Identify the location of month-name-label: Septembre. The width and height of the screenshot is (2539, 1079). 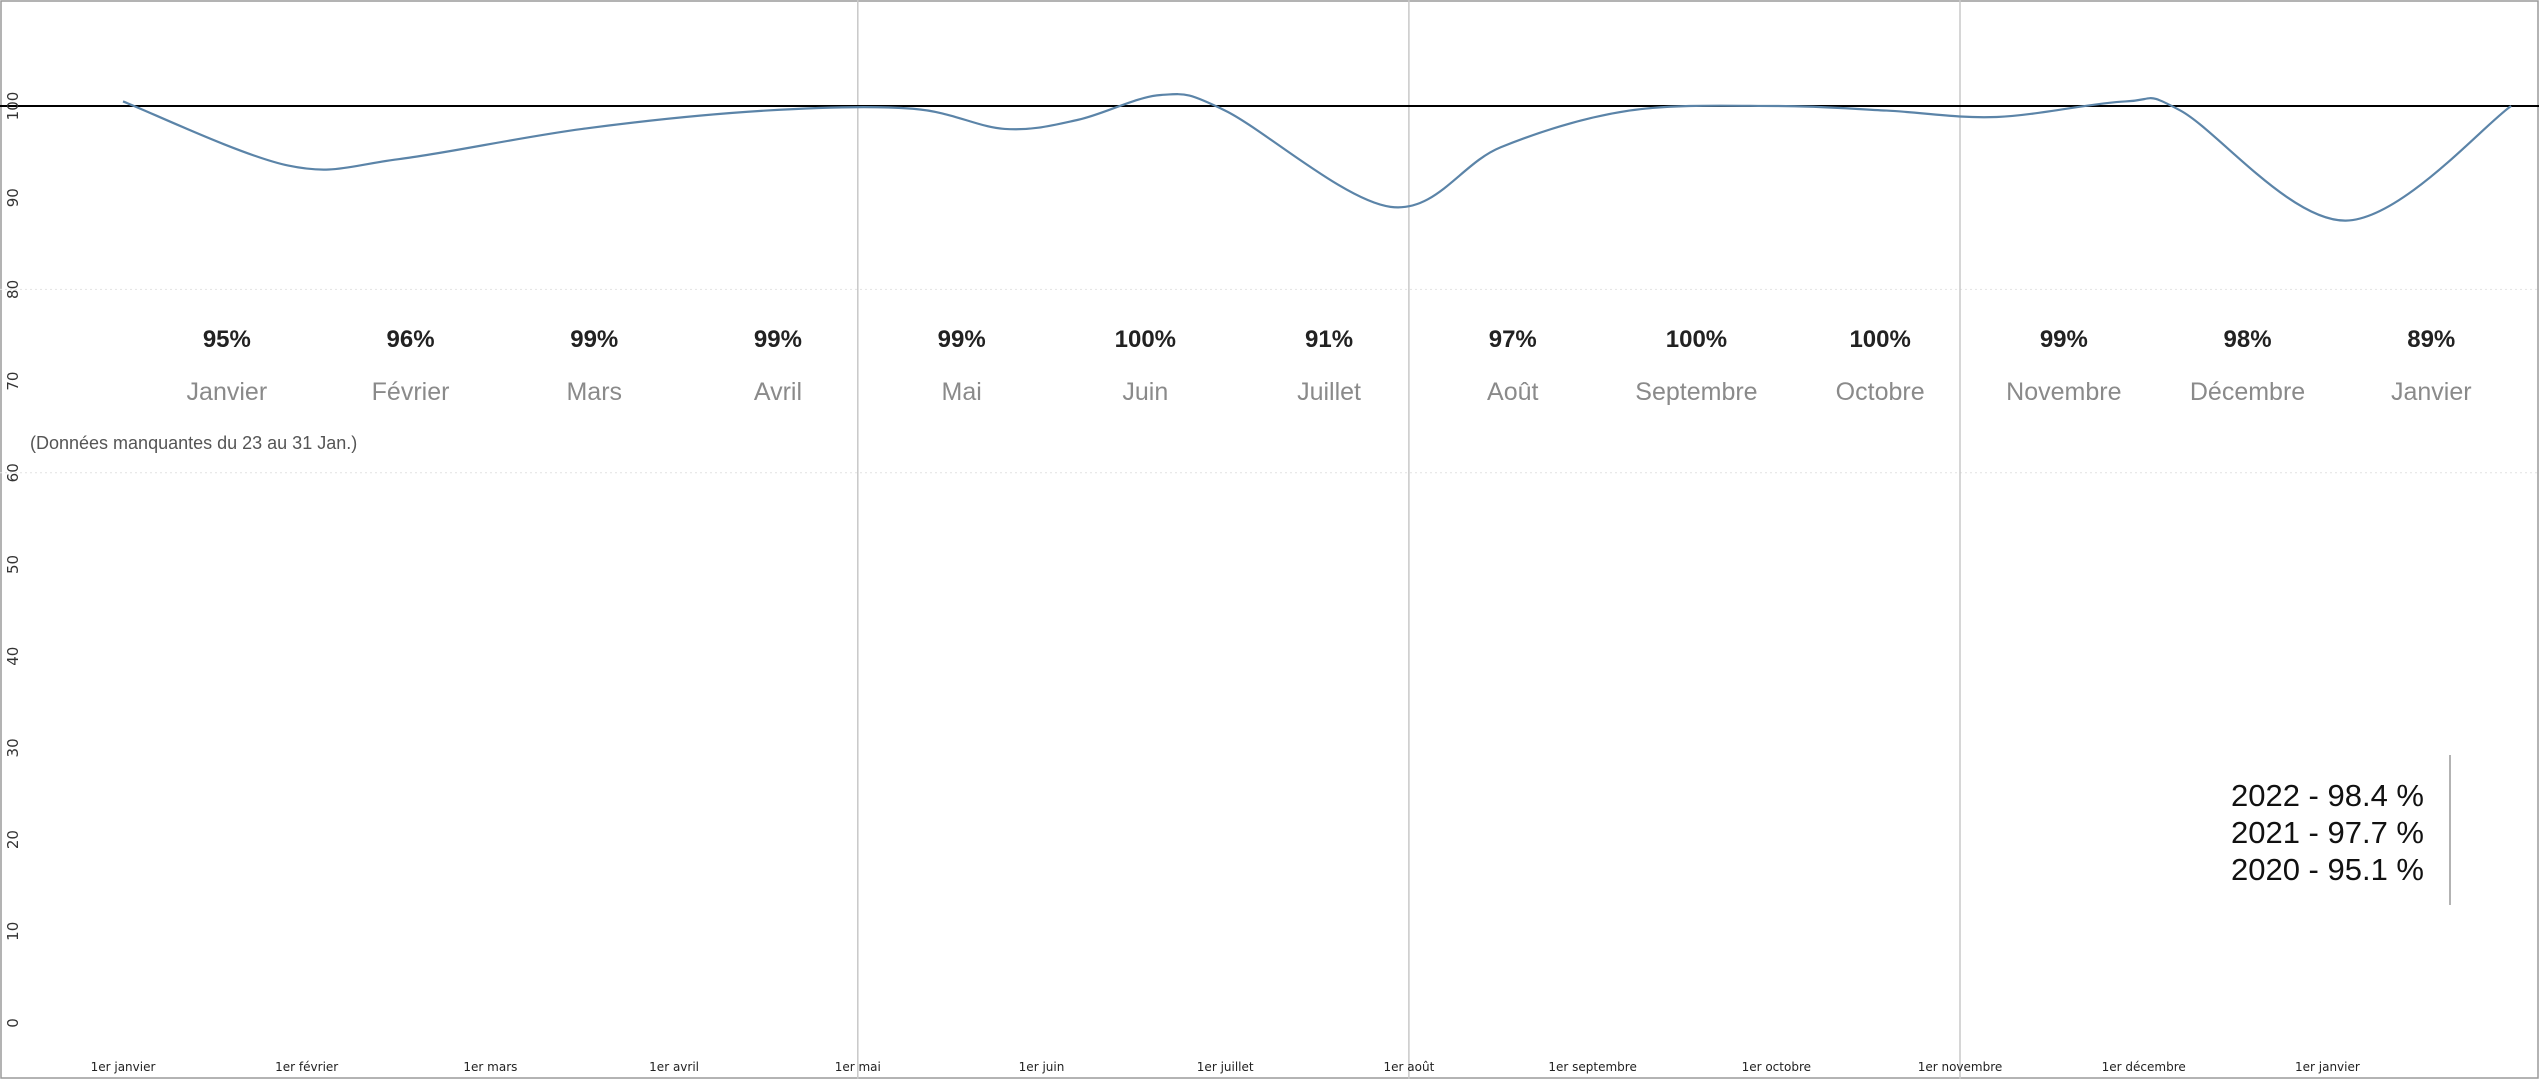
(1696, 392).